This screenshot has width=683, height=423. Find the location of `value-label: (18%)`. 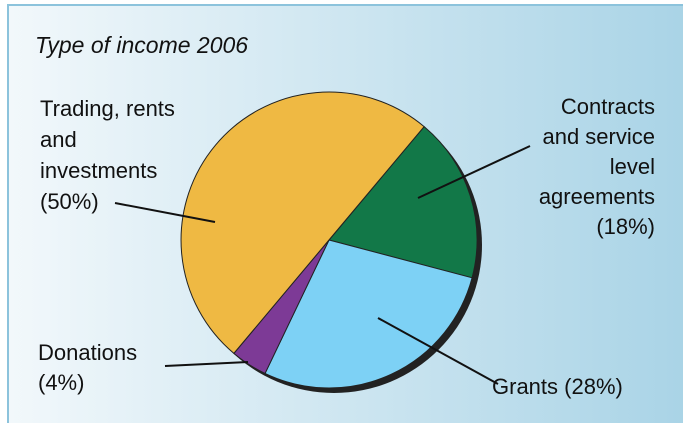

value-label: (18%) is located at coordinates (625, 226).